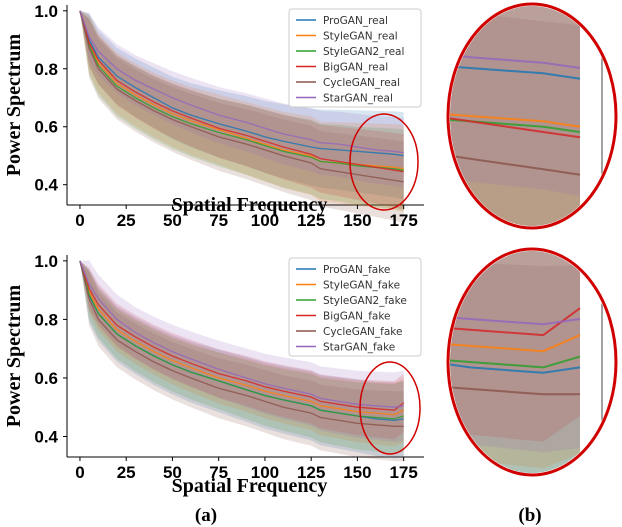  I want to click on legend-entry: StyleGAN_fake, so click(361, 286).